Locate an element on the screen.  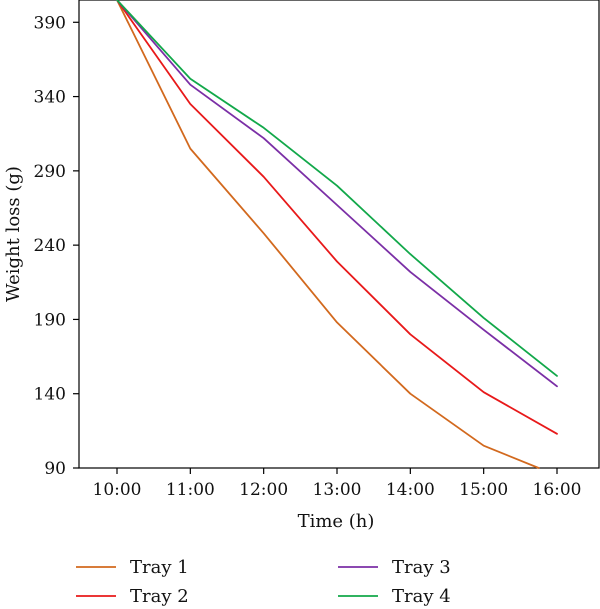
legend-label-tray-2: Tray 2 is located at coordinates (159, 596).